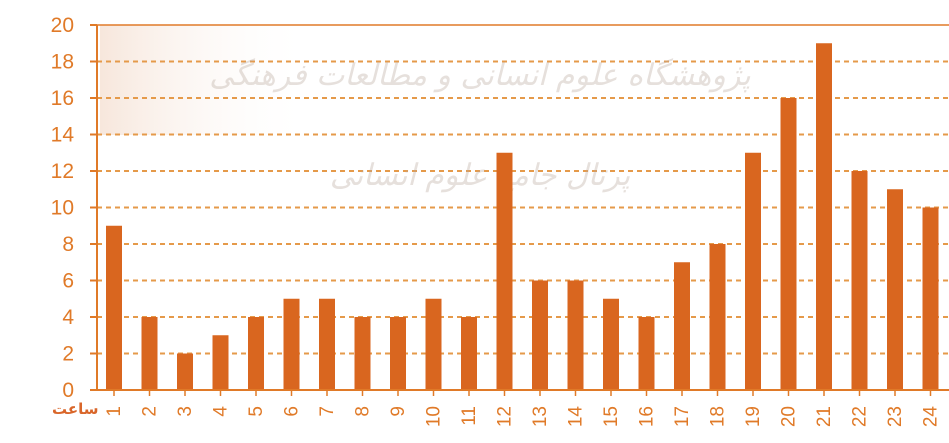  What do you see at coordinates (480, 75) in the screenshot?
I see `watermark-line-1: پژوهشگاه علوم انسانی و مطالعات فرهنگی` at bounding box center [480, 75].